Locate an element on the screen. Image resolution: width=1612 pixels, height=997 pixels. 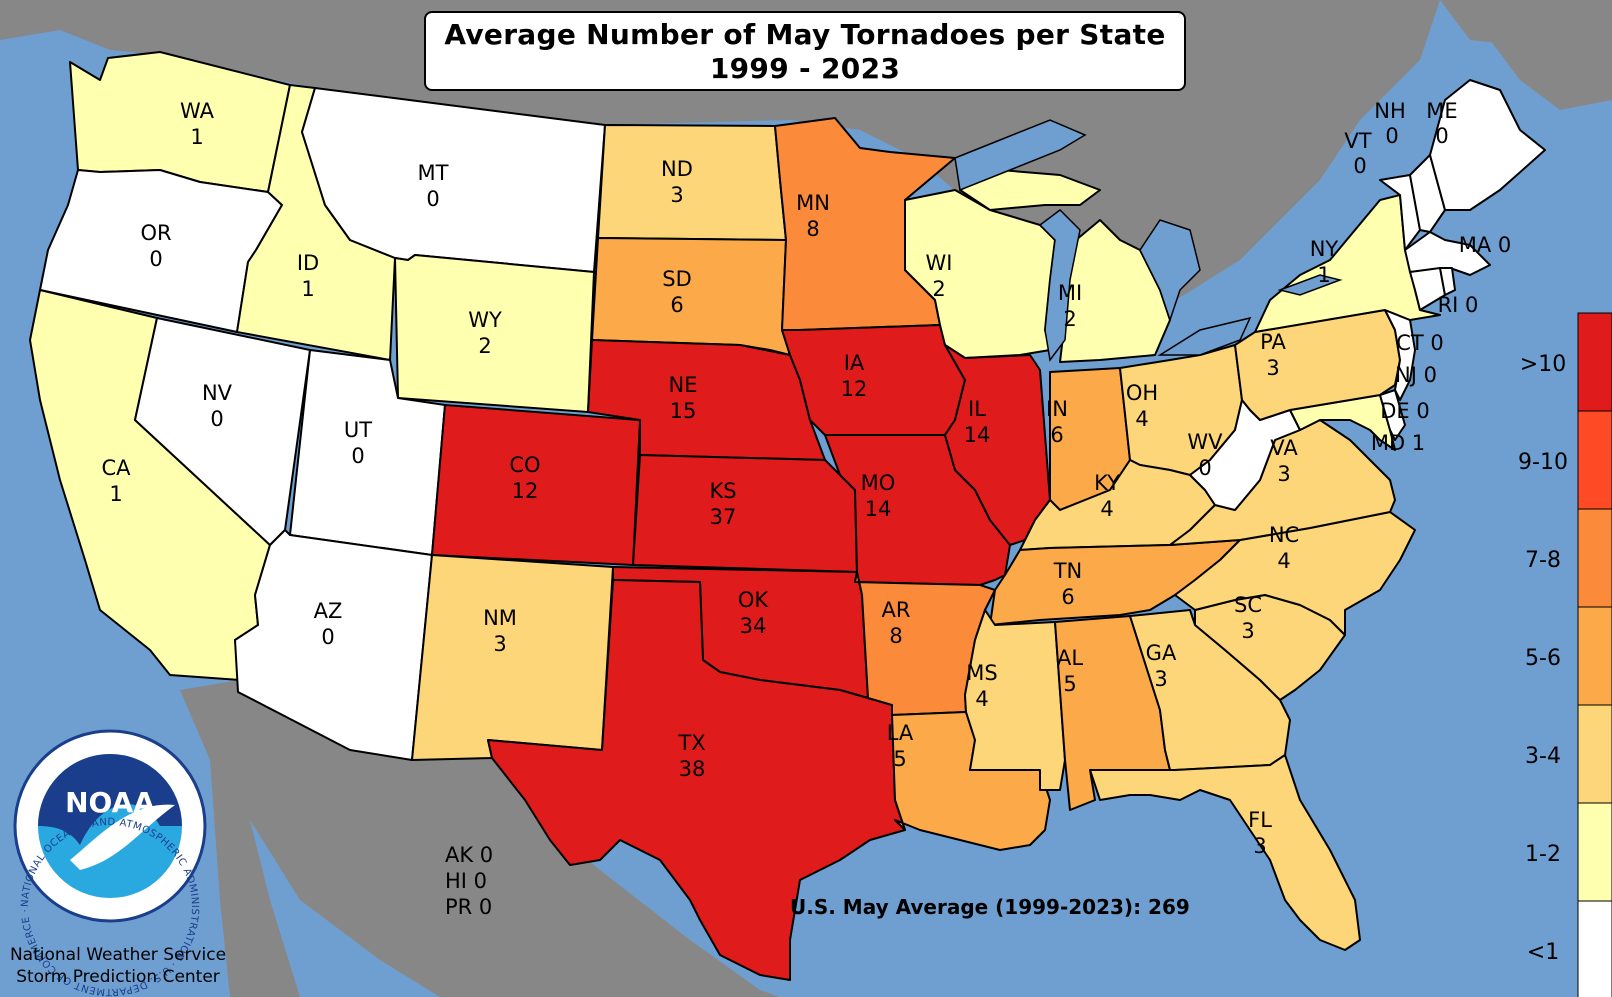
label-ca: CA is located at coordinates (116, 468).